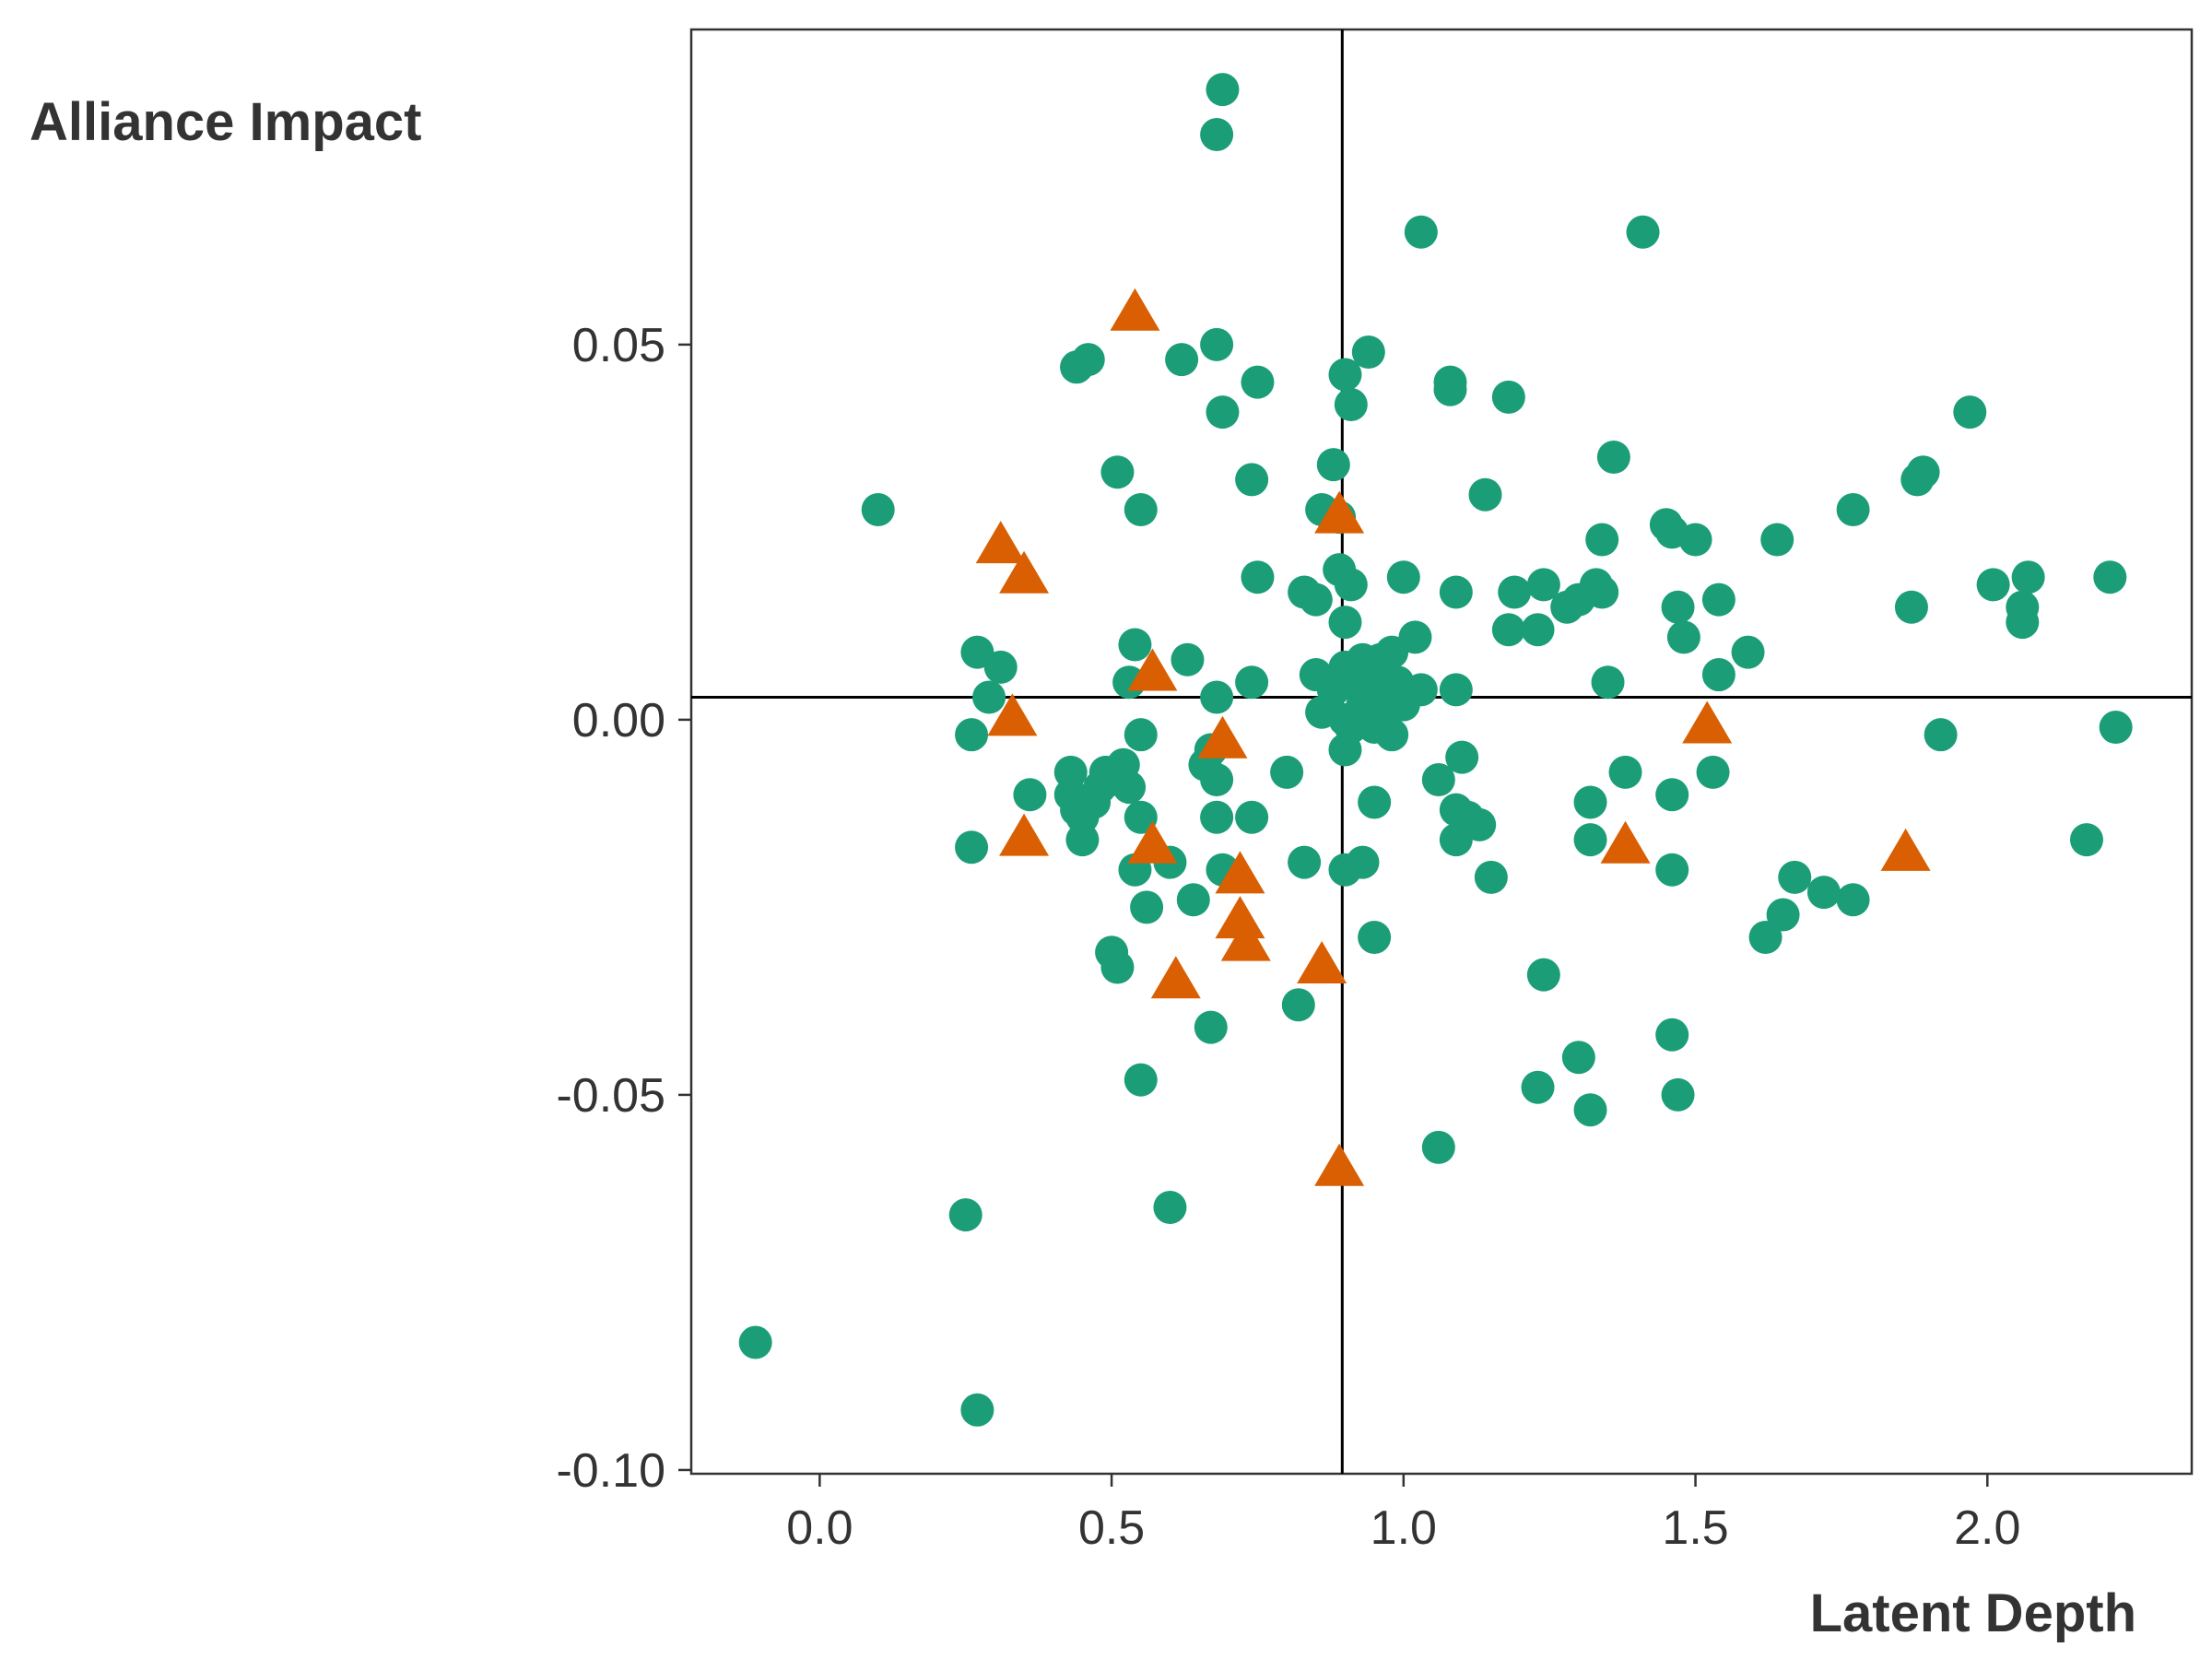 The image size is (2212, 1659). I want to click on x-tick-label: 0.5, so click(1111, 1528).